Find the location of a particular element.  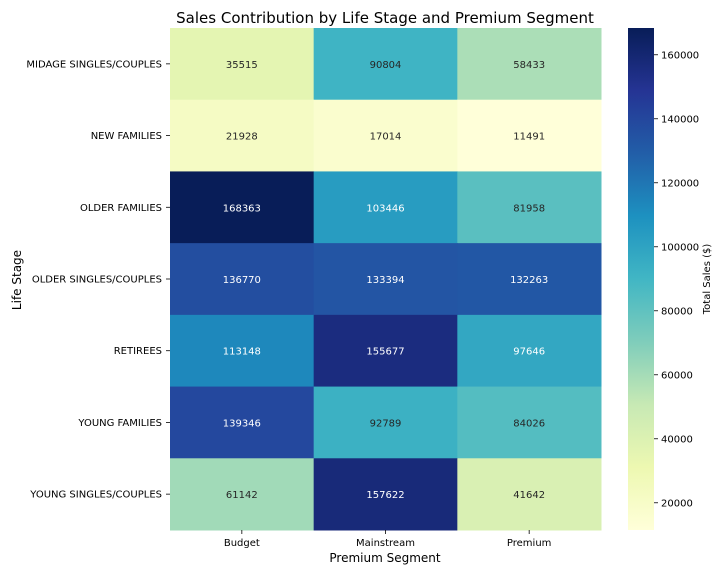

cell-value-label: 139346 is located at coordinates (242, 423).